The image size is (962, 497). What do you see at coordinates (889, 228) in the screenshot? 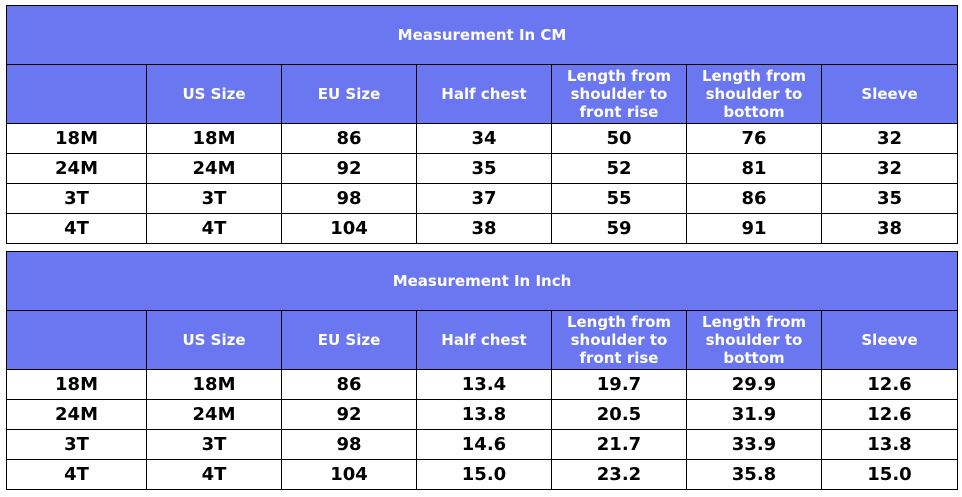
I see `sleeve-cell: 38` at bounding box center [889, 228].